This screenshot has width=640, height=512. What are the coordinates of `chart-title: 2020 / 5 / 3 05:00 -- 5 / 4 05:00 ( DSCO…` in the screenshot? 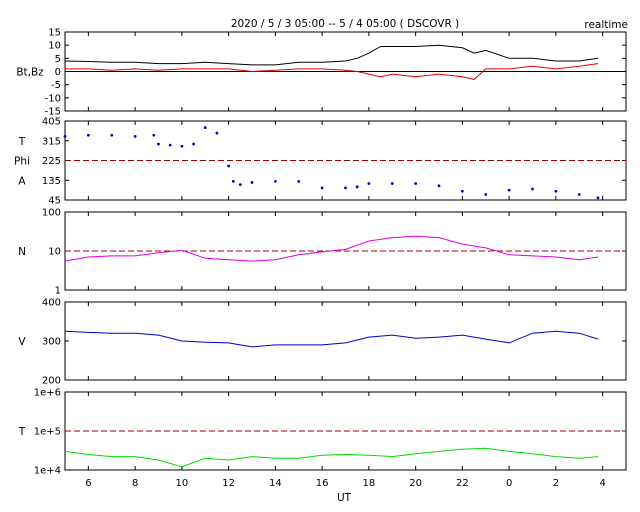 It's located at (345, 24).